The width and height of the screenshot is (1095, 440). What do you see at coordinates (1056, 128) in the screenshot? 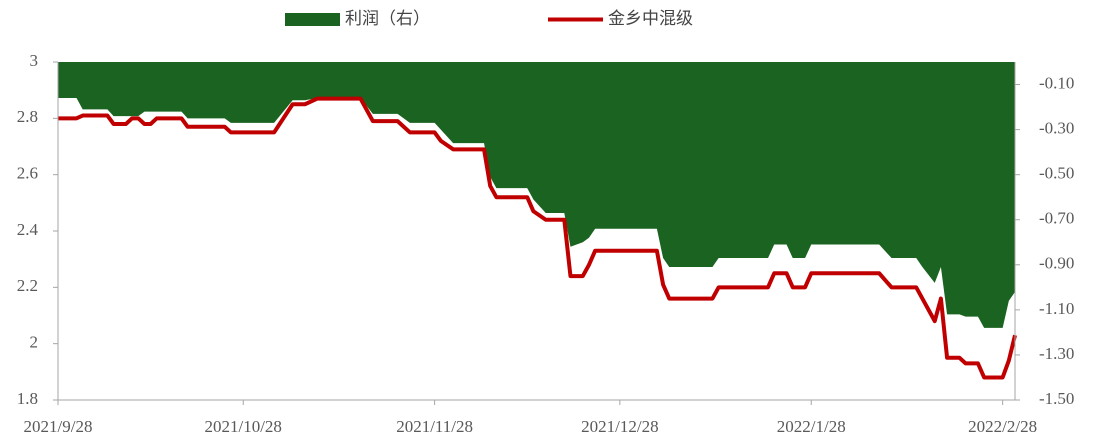
I see `y2-tick-label: -0.30` at bounding box center [1056, 128].